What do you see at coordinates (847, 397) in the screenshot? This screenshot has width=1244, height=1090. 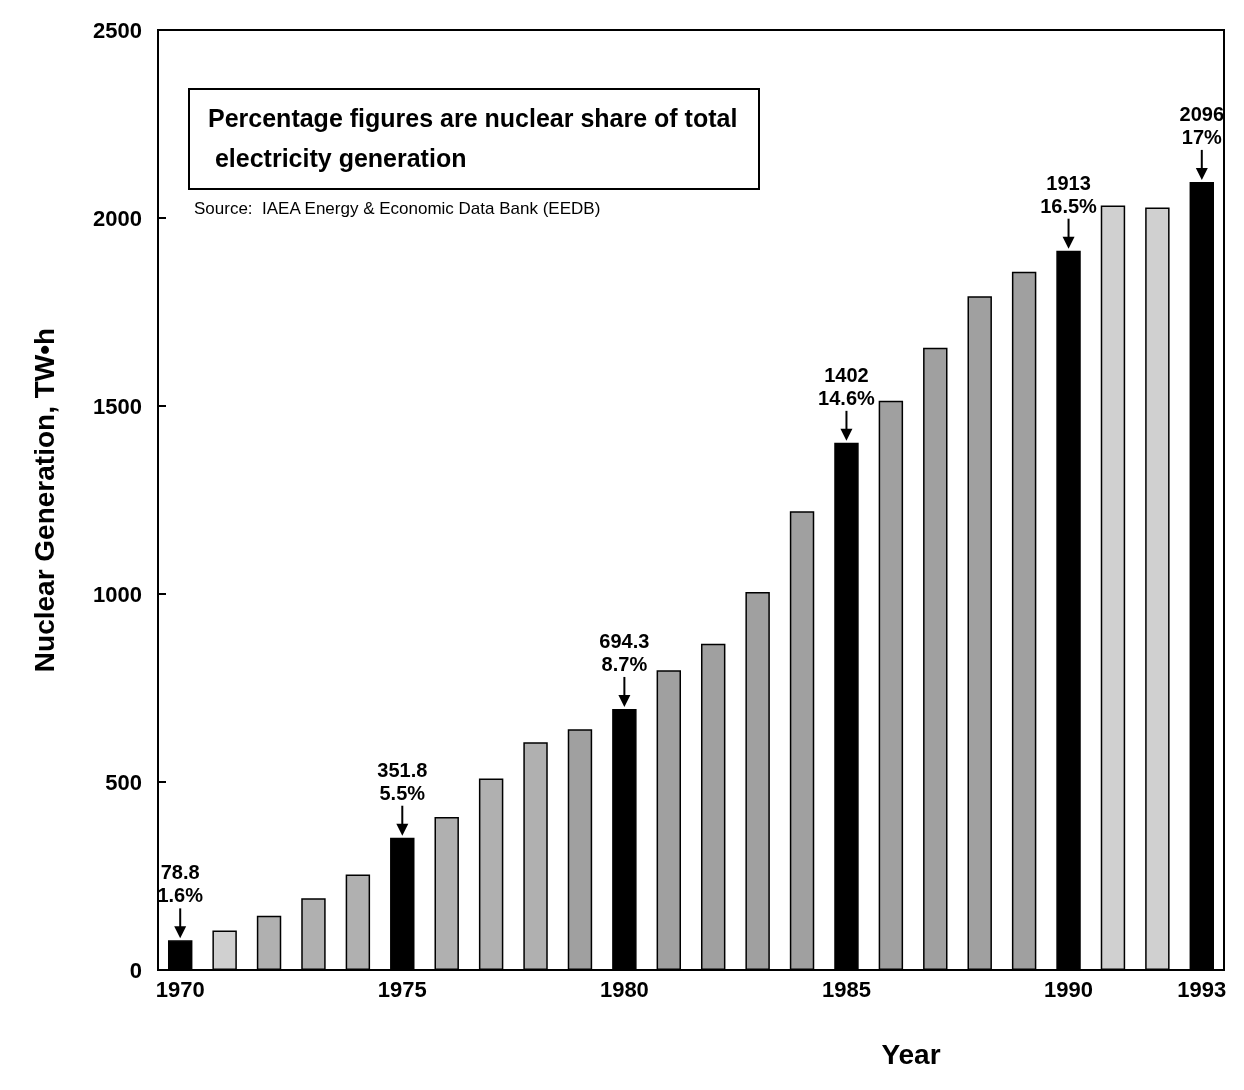 I see `annotation: 14.6%` at bounding box center [847, 397].